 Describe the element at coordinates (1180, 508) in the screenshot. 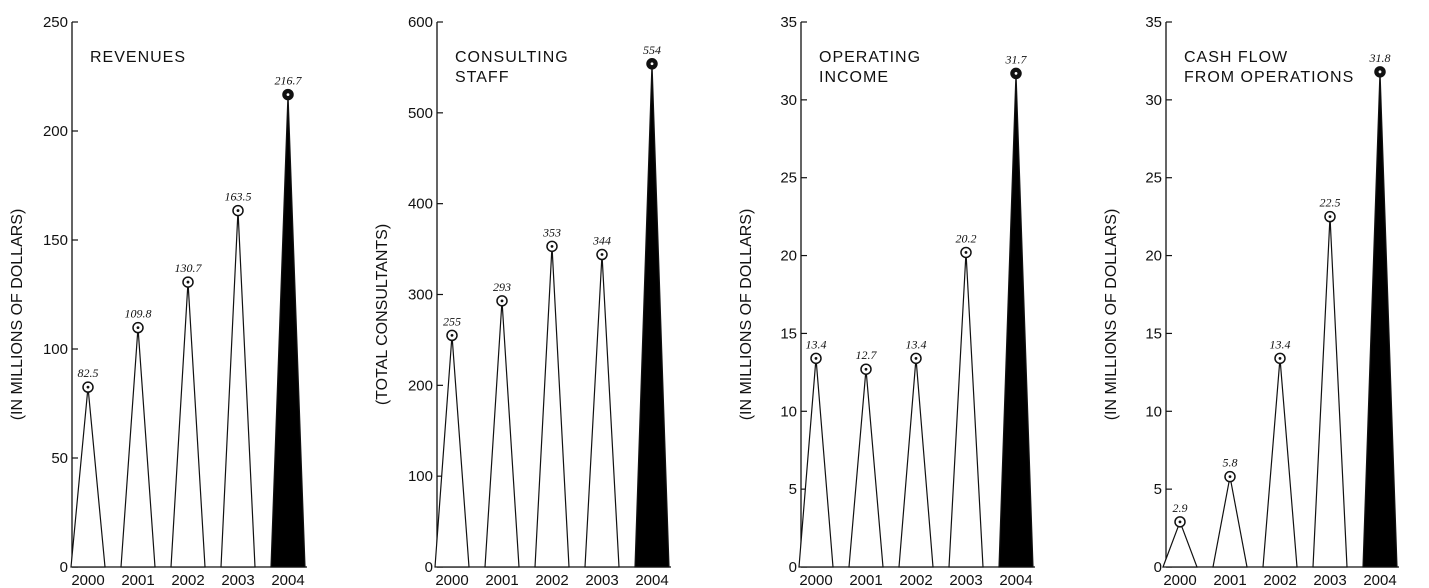

I see `data-label: 2.9` at that location.